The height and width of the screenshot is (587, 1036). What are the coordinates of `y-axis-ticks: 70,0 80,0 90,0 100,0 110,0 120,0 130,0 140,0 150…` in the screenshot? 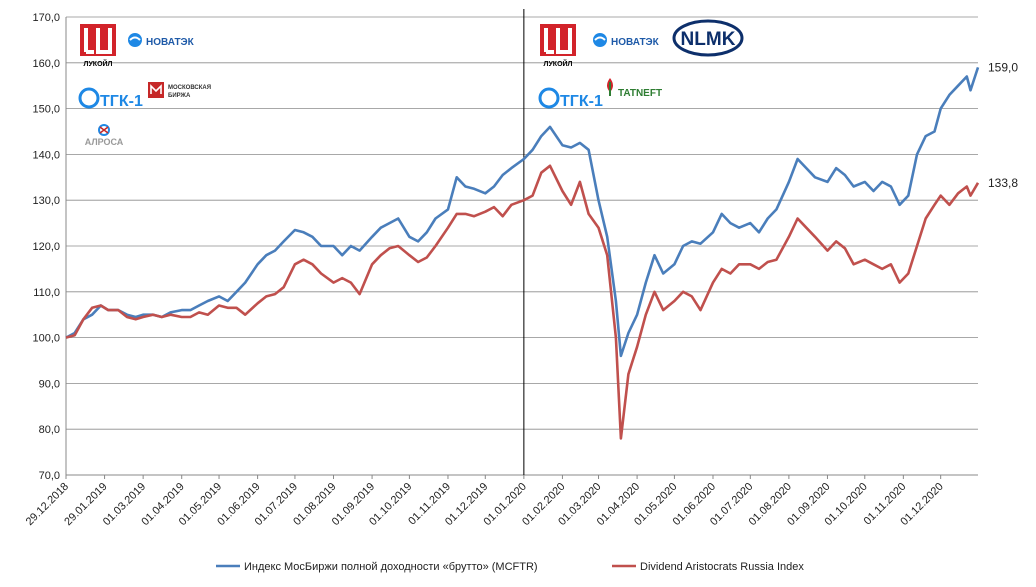 It's located at (46, 247).